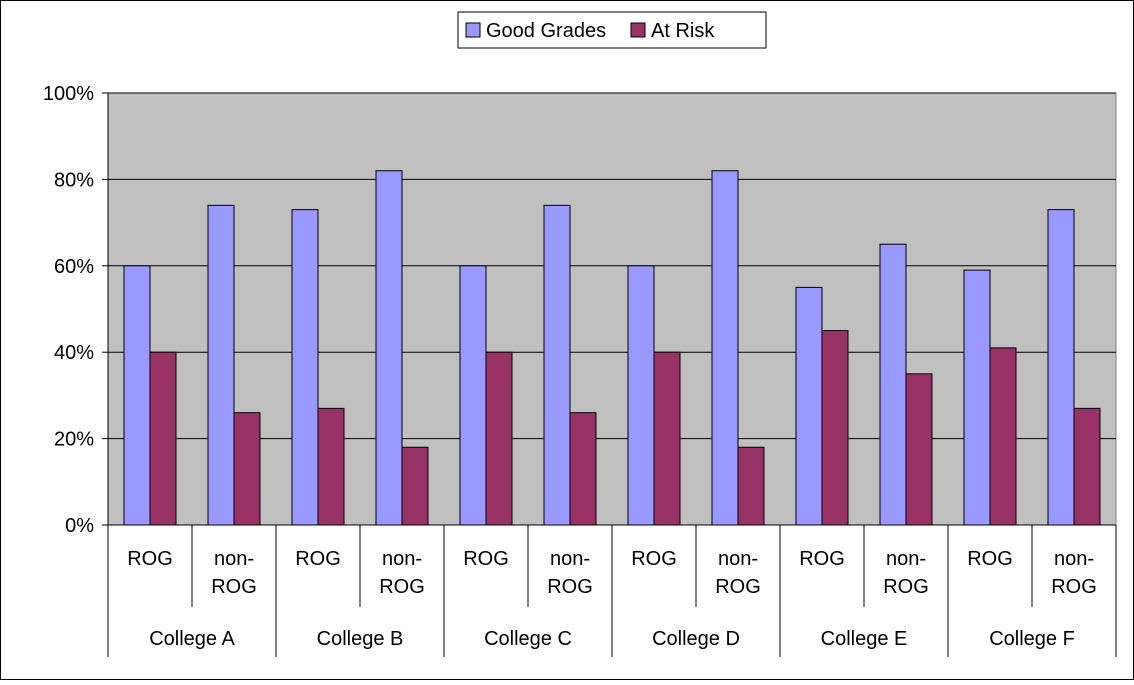  I want to click on y-tick-label: 80%, so click(74, 180).